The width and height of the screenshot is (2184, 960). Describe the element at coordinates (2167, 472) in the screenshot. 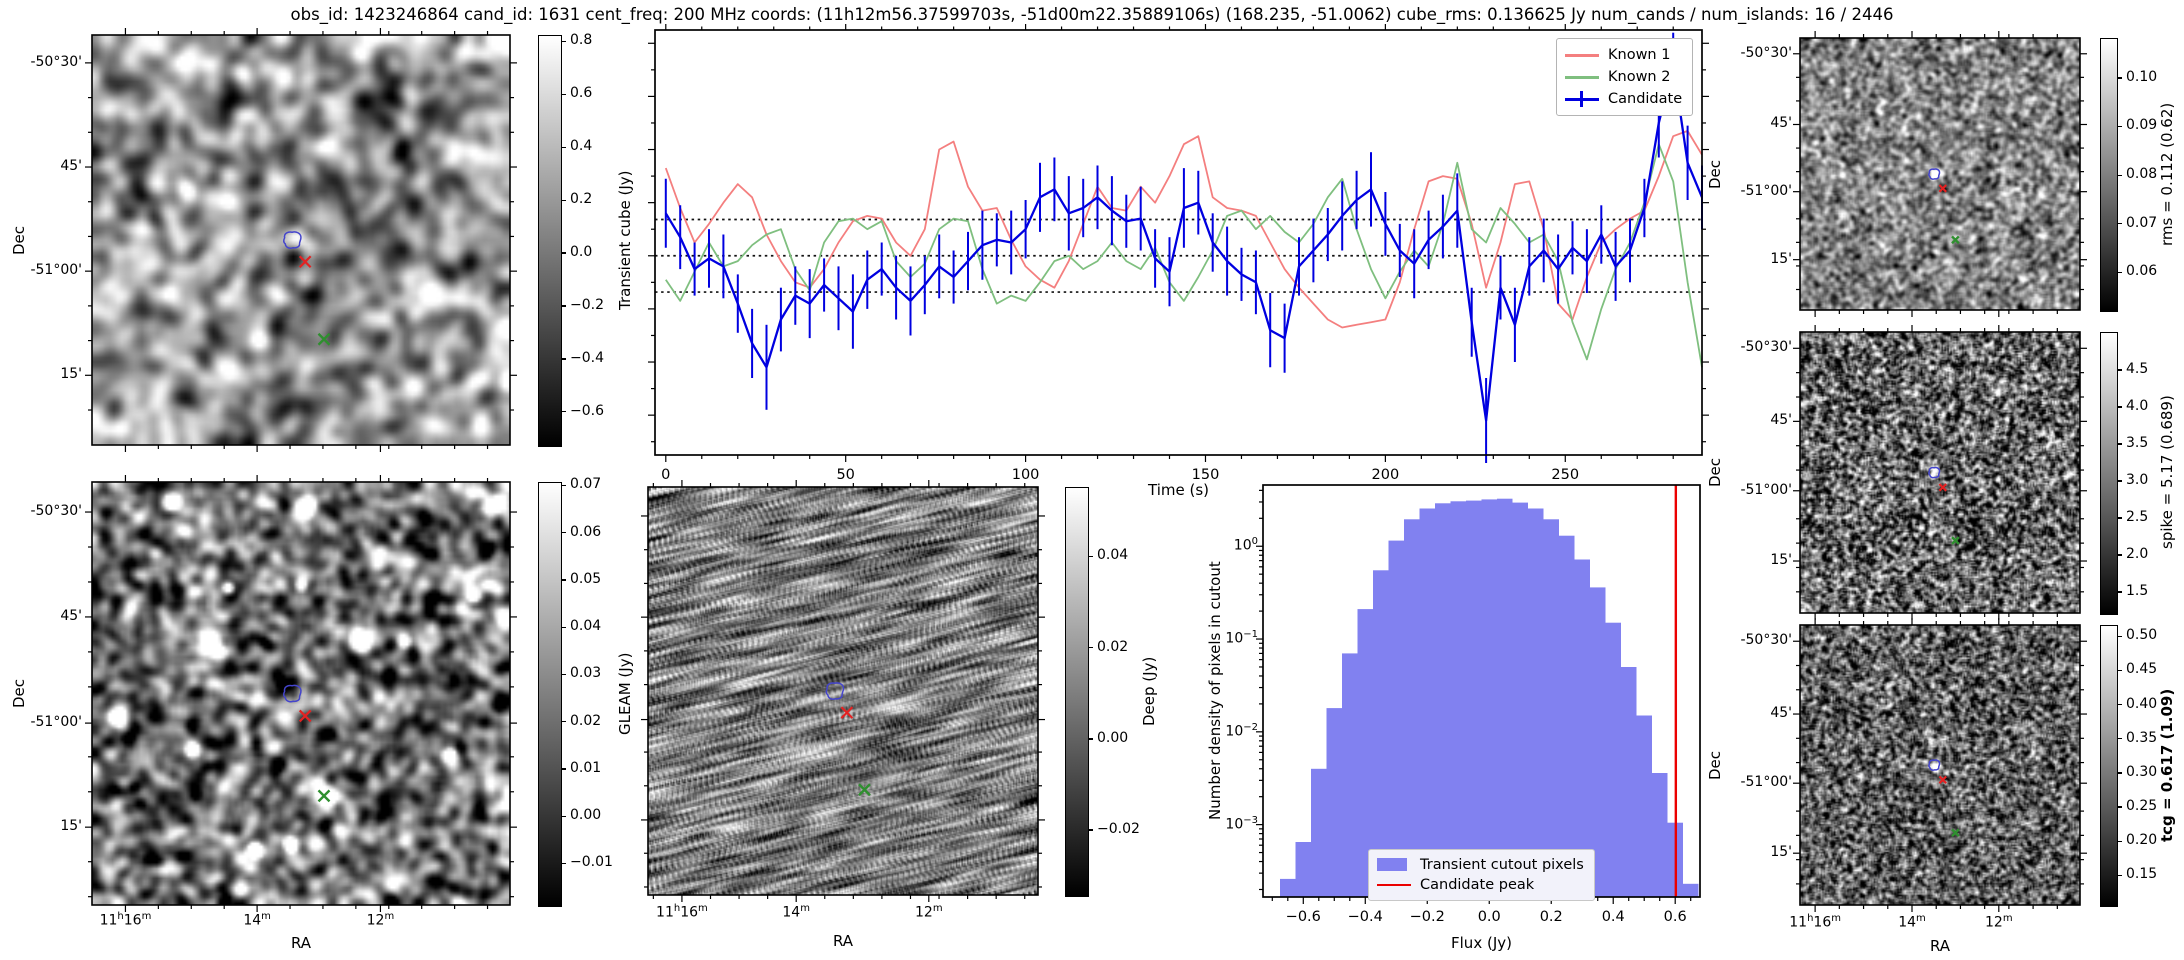

I see `spike-colorbar-label: spike = 5.17 (0.689)` at that location.